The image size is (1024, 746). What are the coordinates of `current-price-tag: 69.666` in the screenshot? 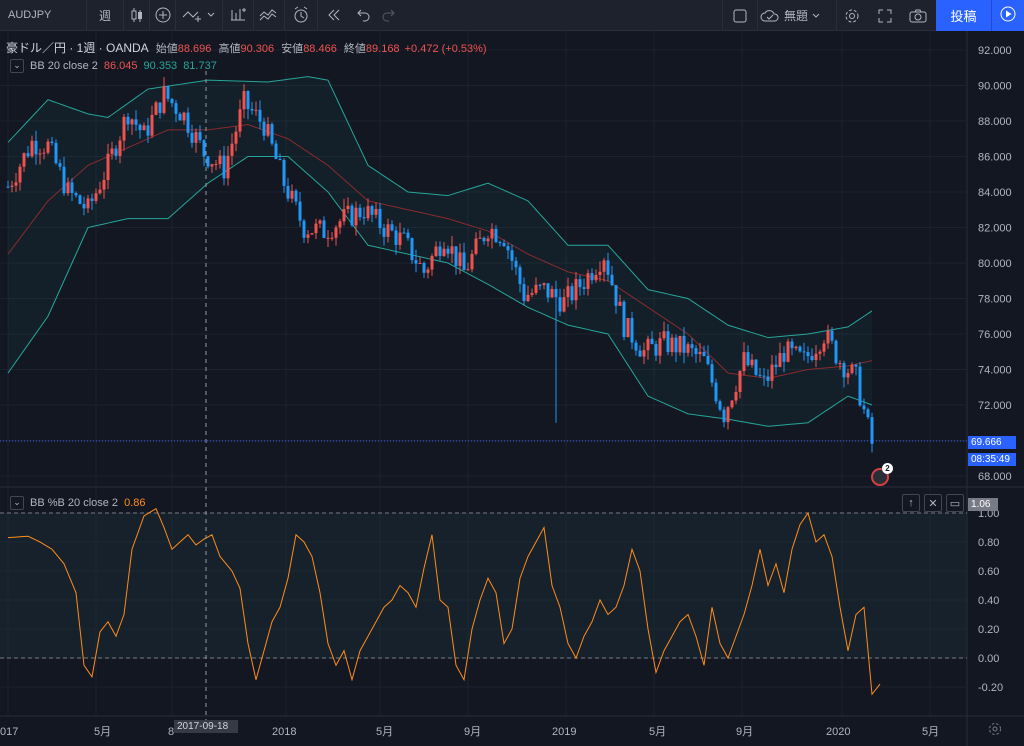 It's located at (992, 442).